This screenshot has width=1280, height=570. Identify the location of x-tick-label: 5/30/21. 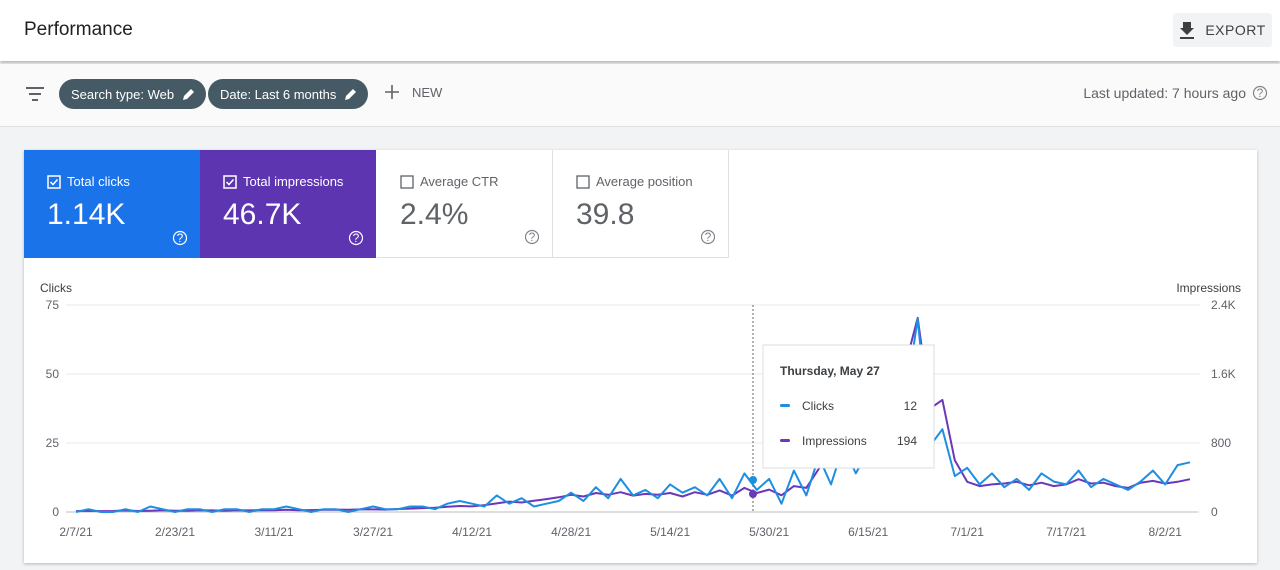
(769, 532).